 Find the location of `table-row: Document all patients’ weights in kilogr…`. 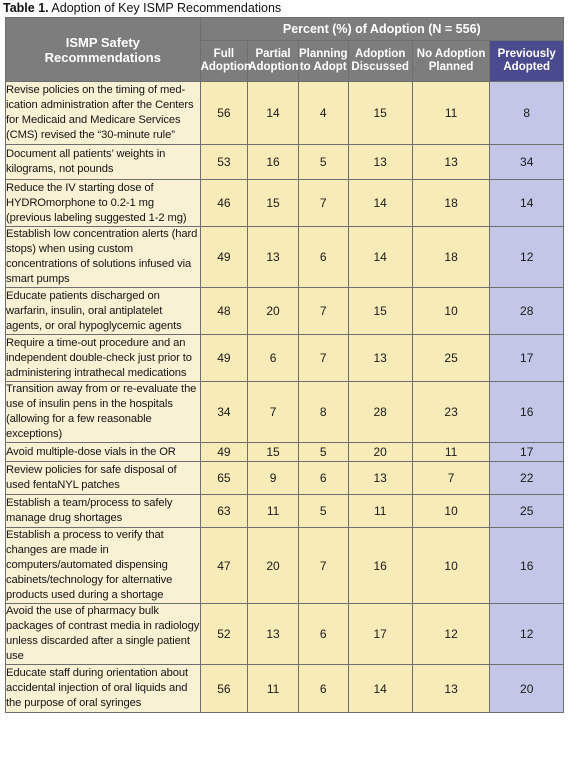

table-row: Document all patients’ weights in kilogr… is located at coordinates (284, 162).